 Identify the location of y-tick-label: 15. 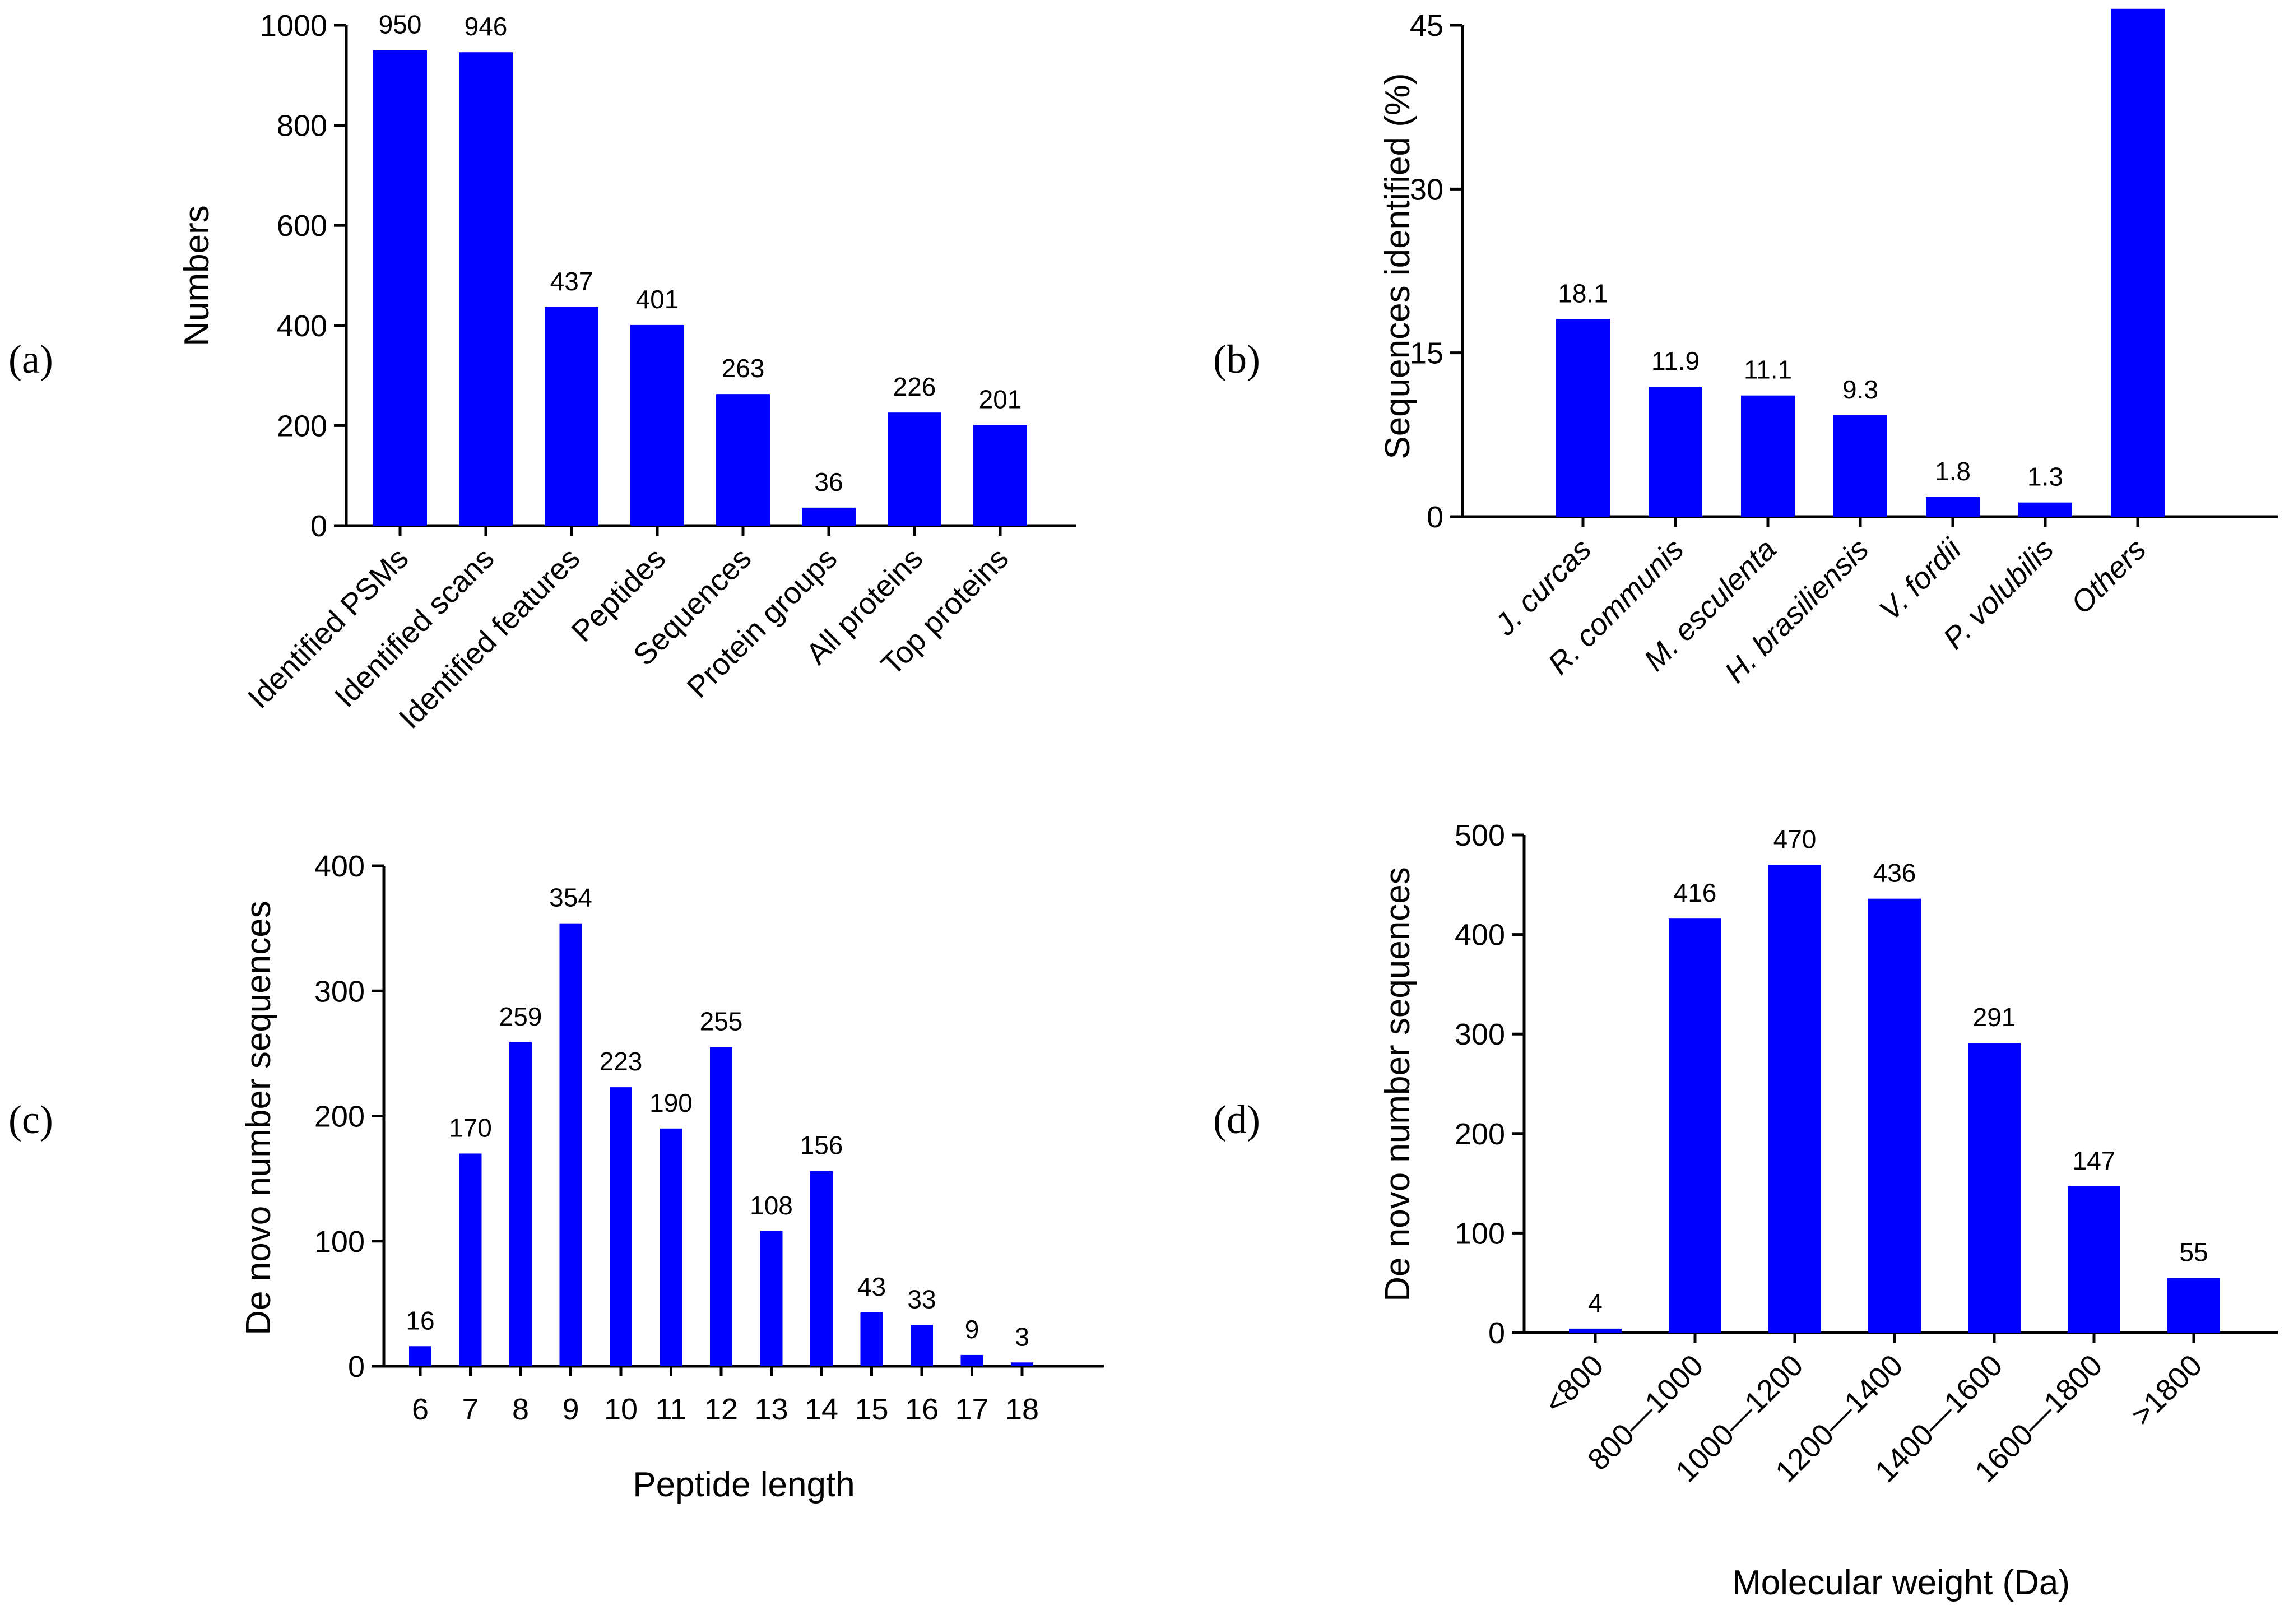
(1426, 354).